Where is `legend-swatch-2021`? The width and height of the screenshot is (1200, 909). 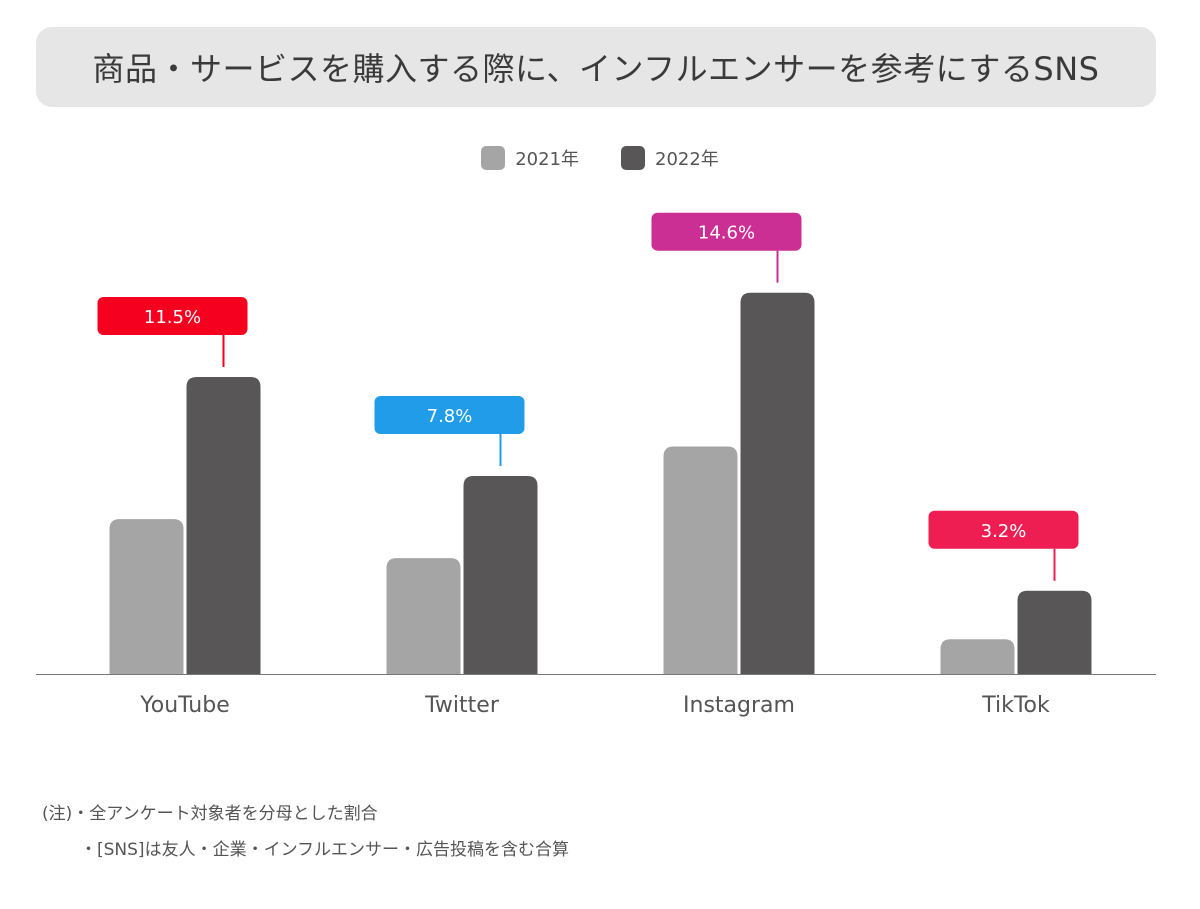 legend-swatch-2021 is located at coordinates (493, 158).